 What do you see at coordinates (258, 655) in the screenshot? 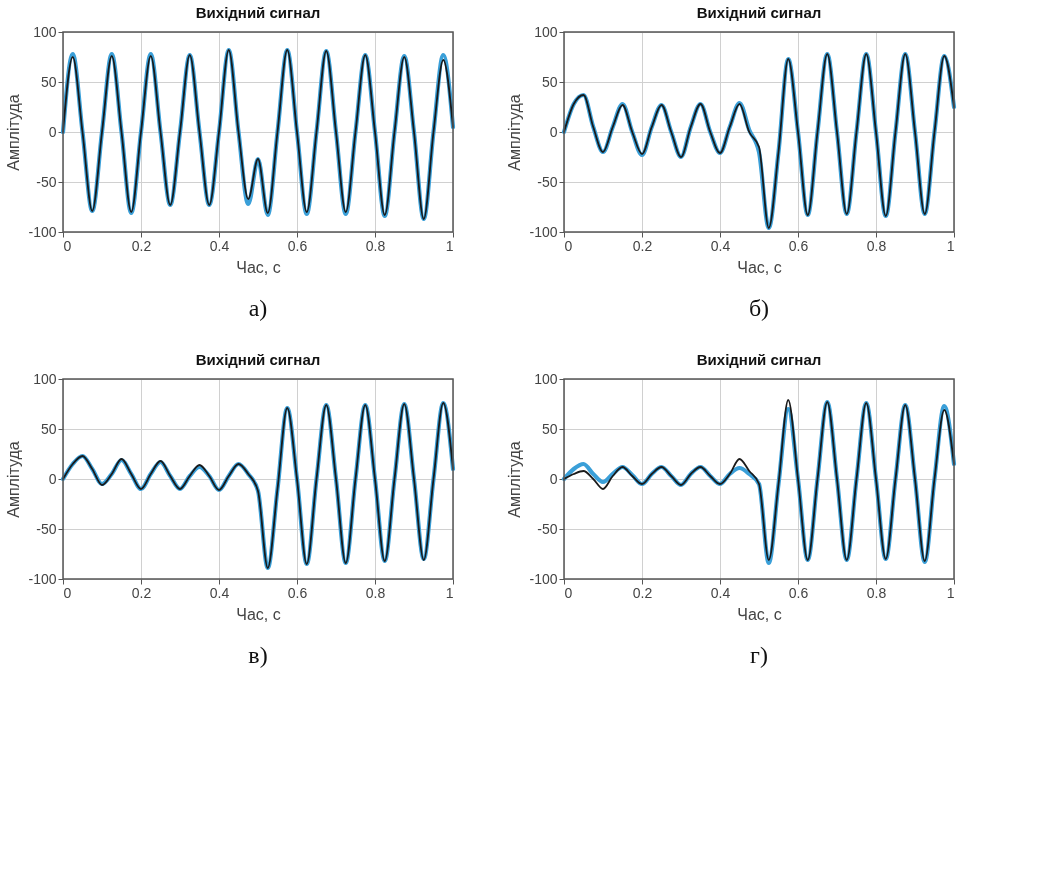
I see `text: в)` at bounding box center [258, 655].